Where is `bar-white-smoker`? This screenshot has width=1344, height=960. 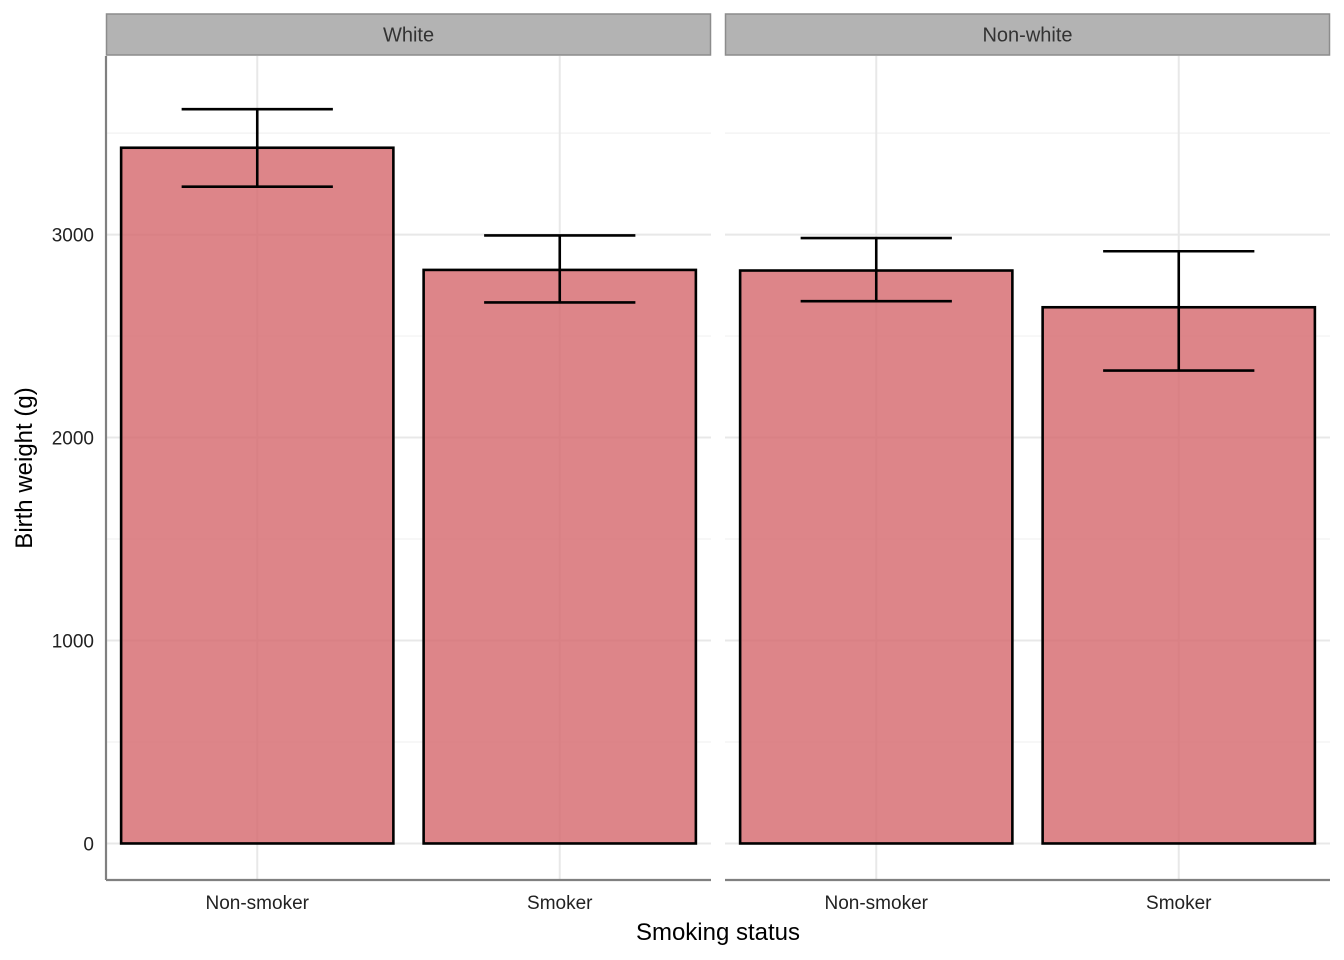 bar-white-smoker is located at coordinates (560, 556).